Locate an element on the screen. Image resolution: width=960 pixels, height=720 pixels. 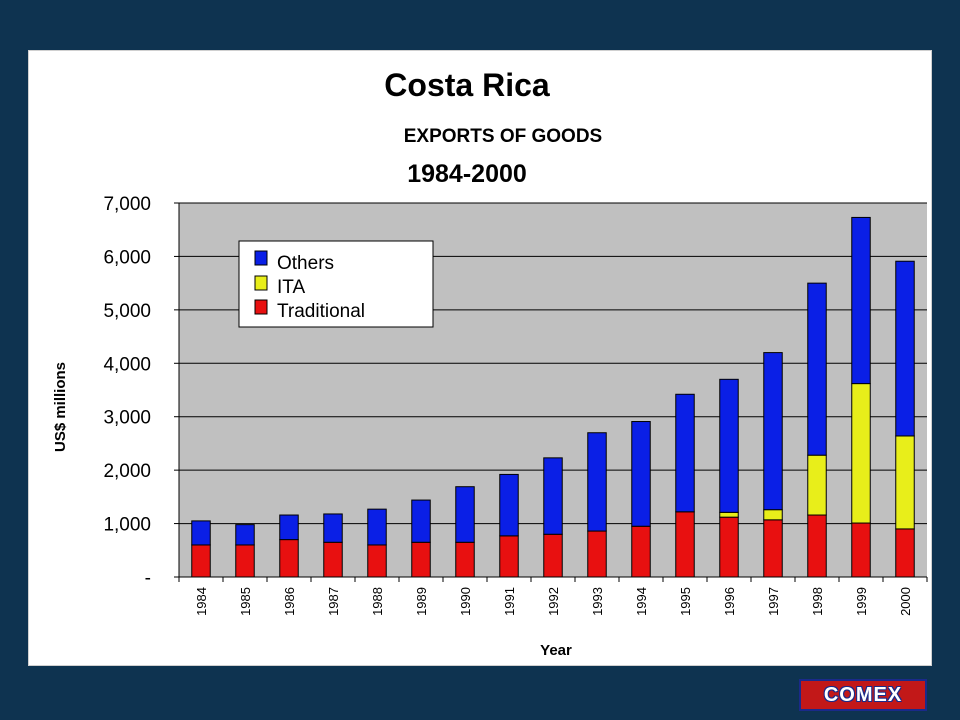
bar-others-1985 is located at coordinates (245, 535).